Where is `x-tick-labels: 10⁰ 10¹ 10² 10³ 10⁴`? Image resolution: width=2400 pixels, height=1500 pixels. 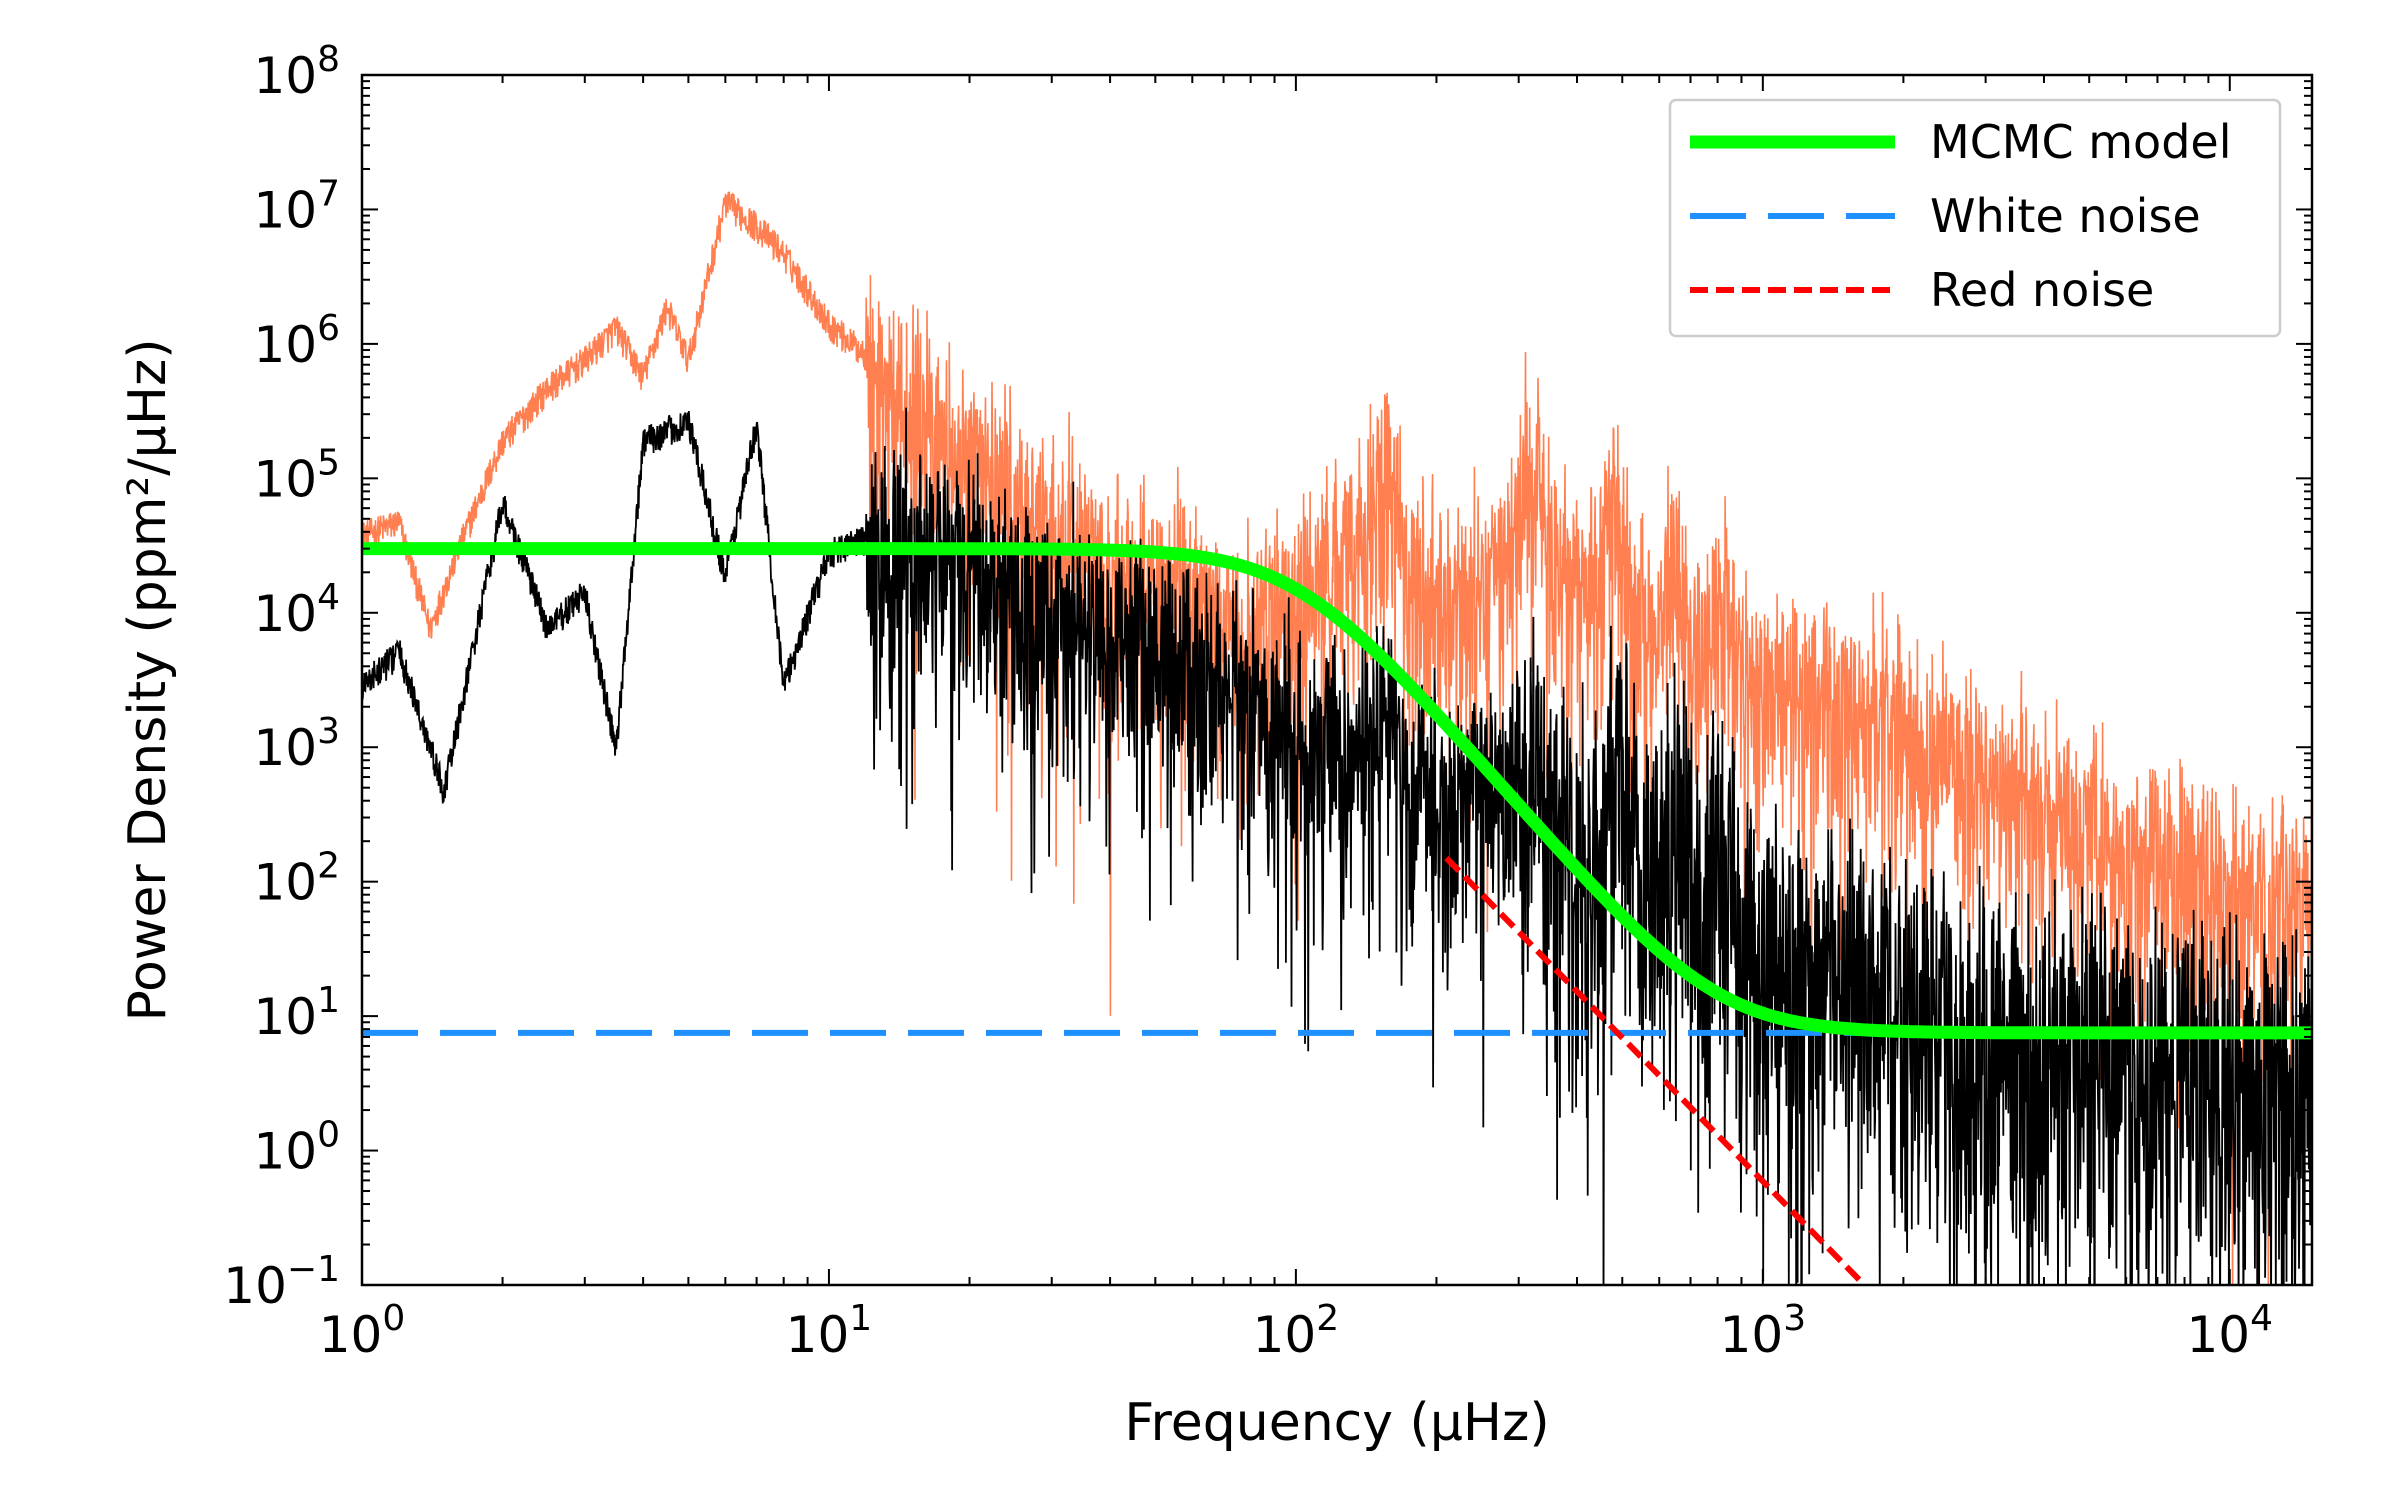
x-tick-labels: 10⁰ 10¹ 10² 10³ 10⁴ is located at coordinates (1296, 1331).